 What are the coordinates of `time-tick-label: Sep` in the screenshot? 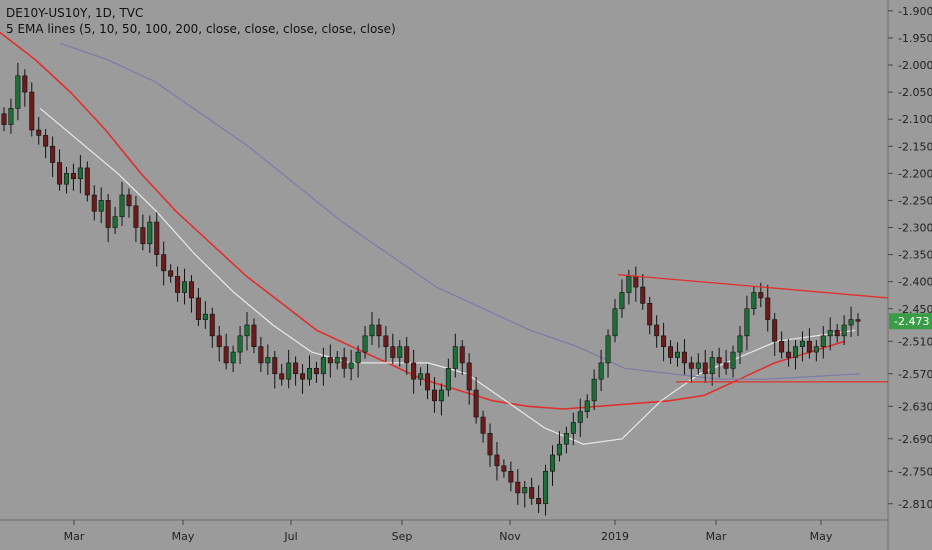 It's located at (402, 536).